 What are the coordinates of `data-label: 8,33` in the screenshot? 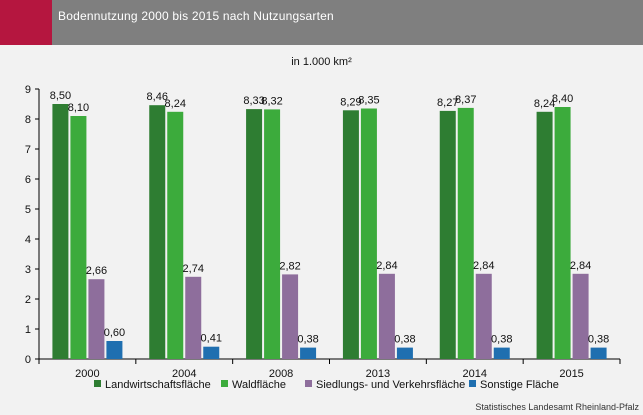 It's located at (253, 101).